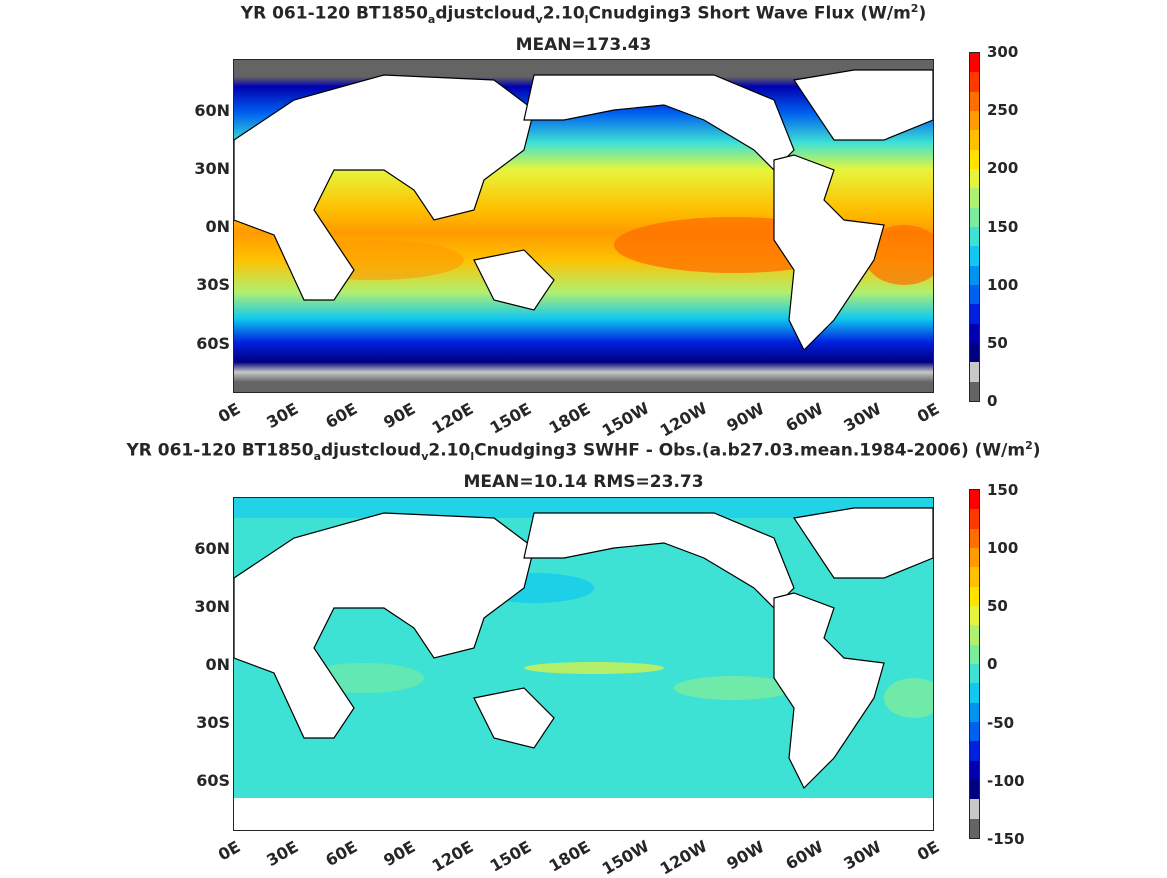  What do you see at coordinates (213, 780) in the screenshot?
I see `panel2-lat-tick: 60S` at bounding box center [213, 780].